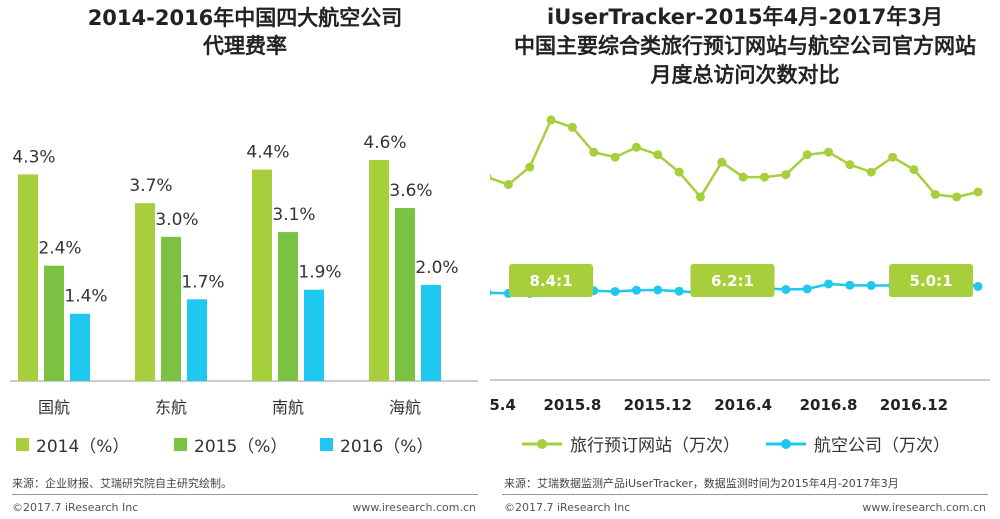 The height and width of the screenshot is (519, 1000). What do you see at coordinates (850, 165) in the screenshot?
I see `series-0-point-2016.9` at bounding box center [850, 165].